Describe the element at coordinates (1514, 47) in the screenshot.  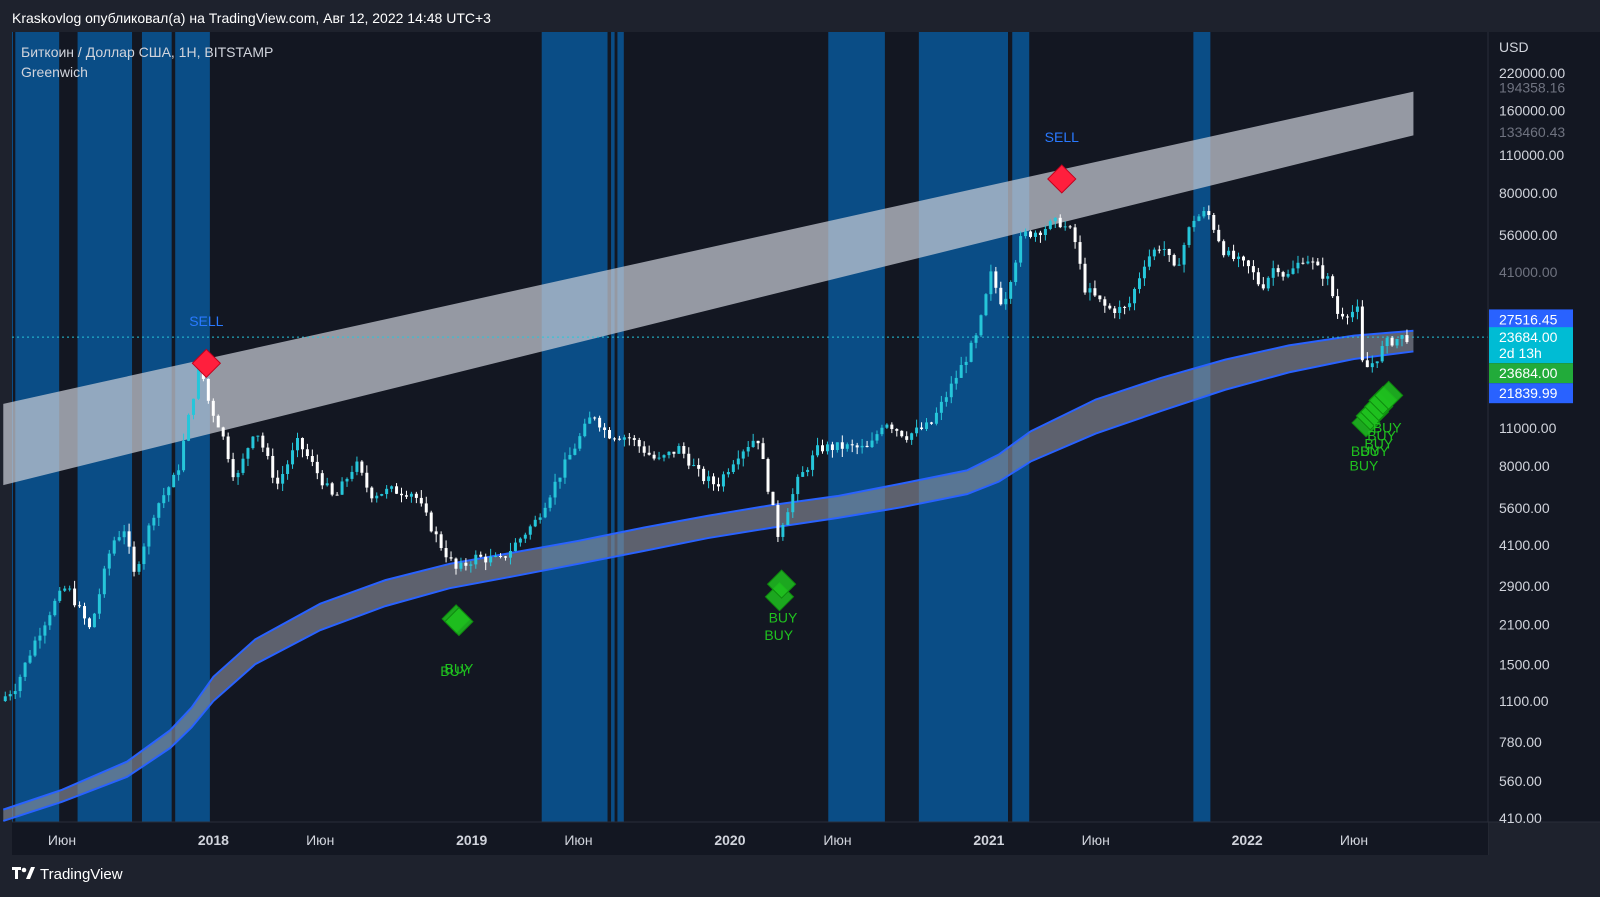
I see `y-axis-unit: USD` at that location.